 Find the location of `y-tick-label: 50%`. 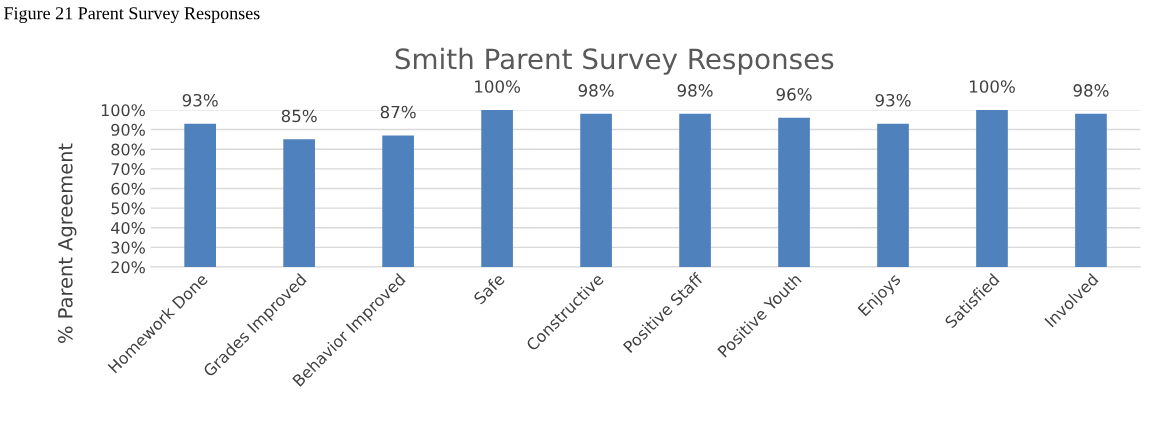

y-tick-label: 50% is located at coordinates (128, 208).